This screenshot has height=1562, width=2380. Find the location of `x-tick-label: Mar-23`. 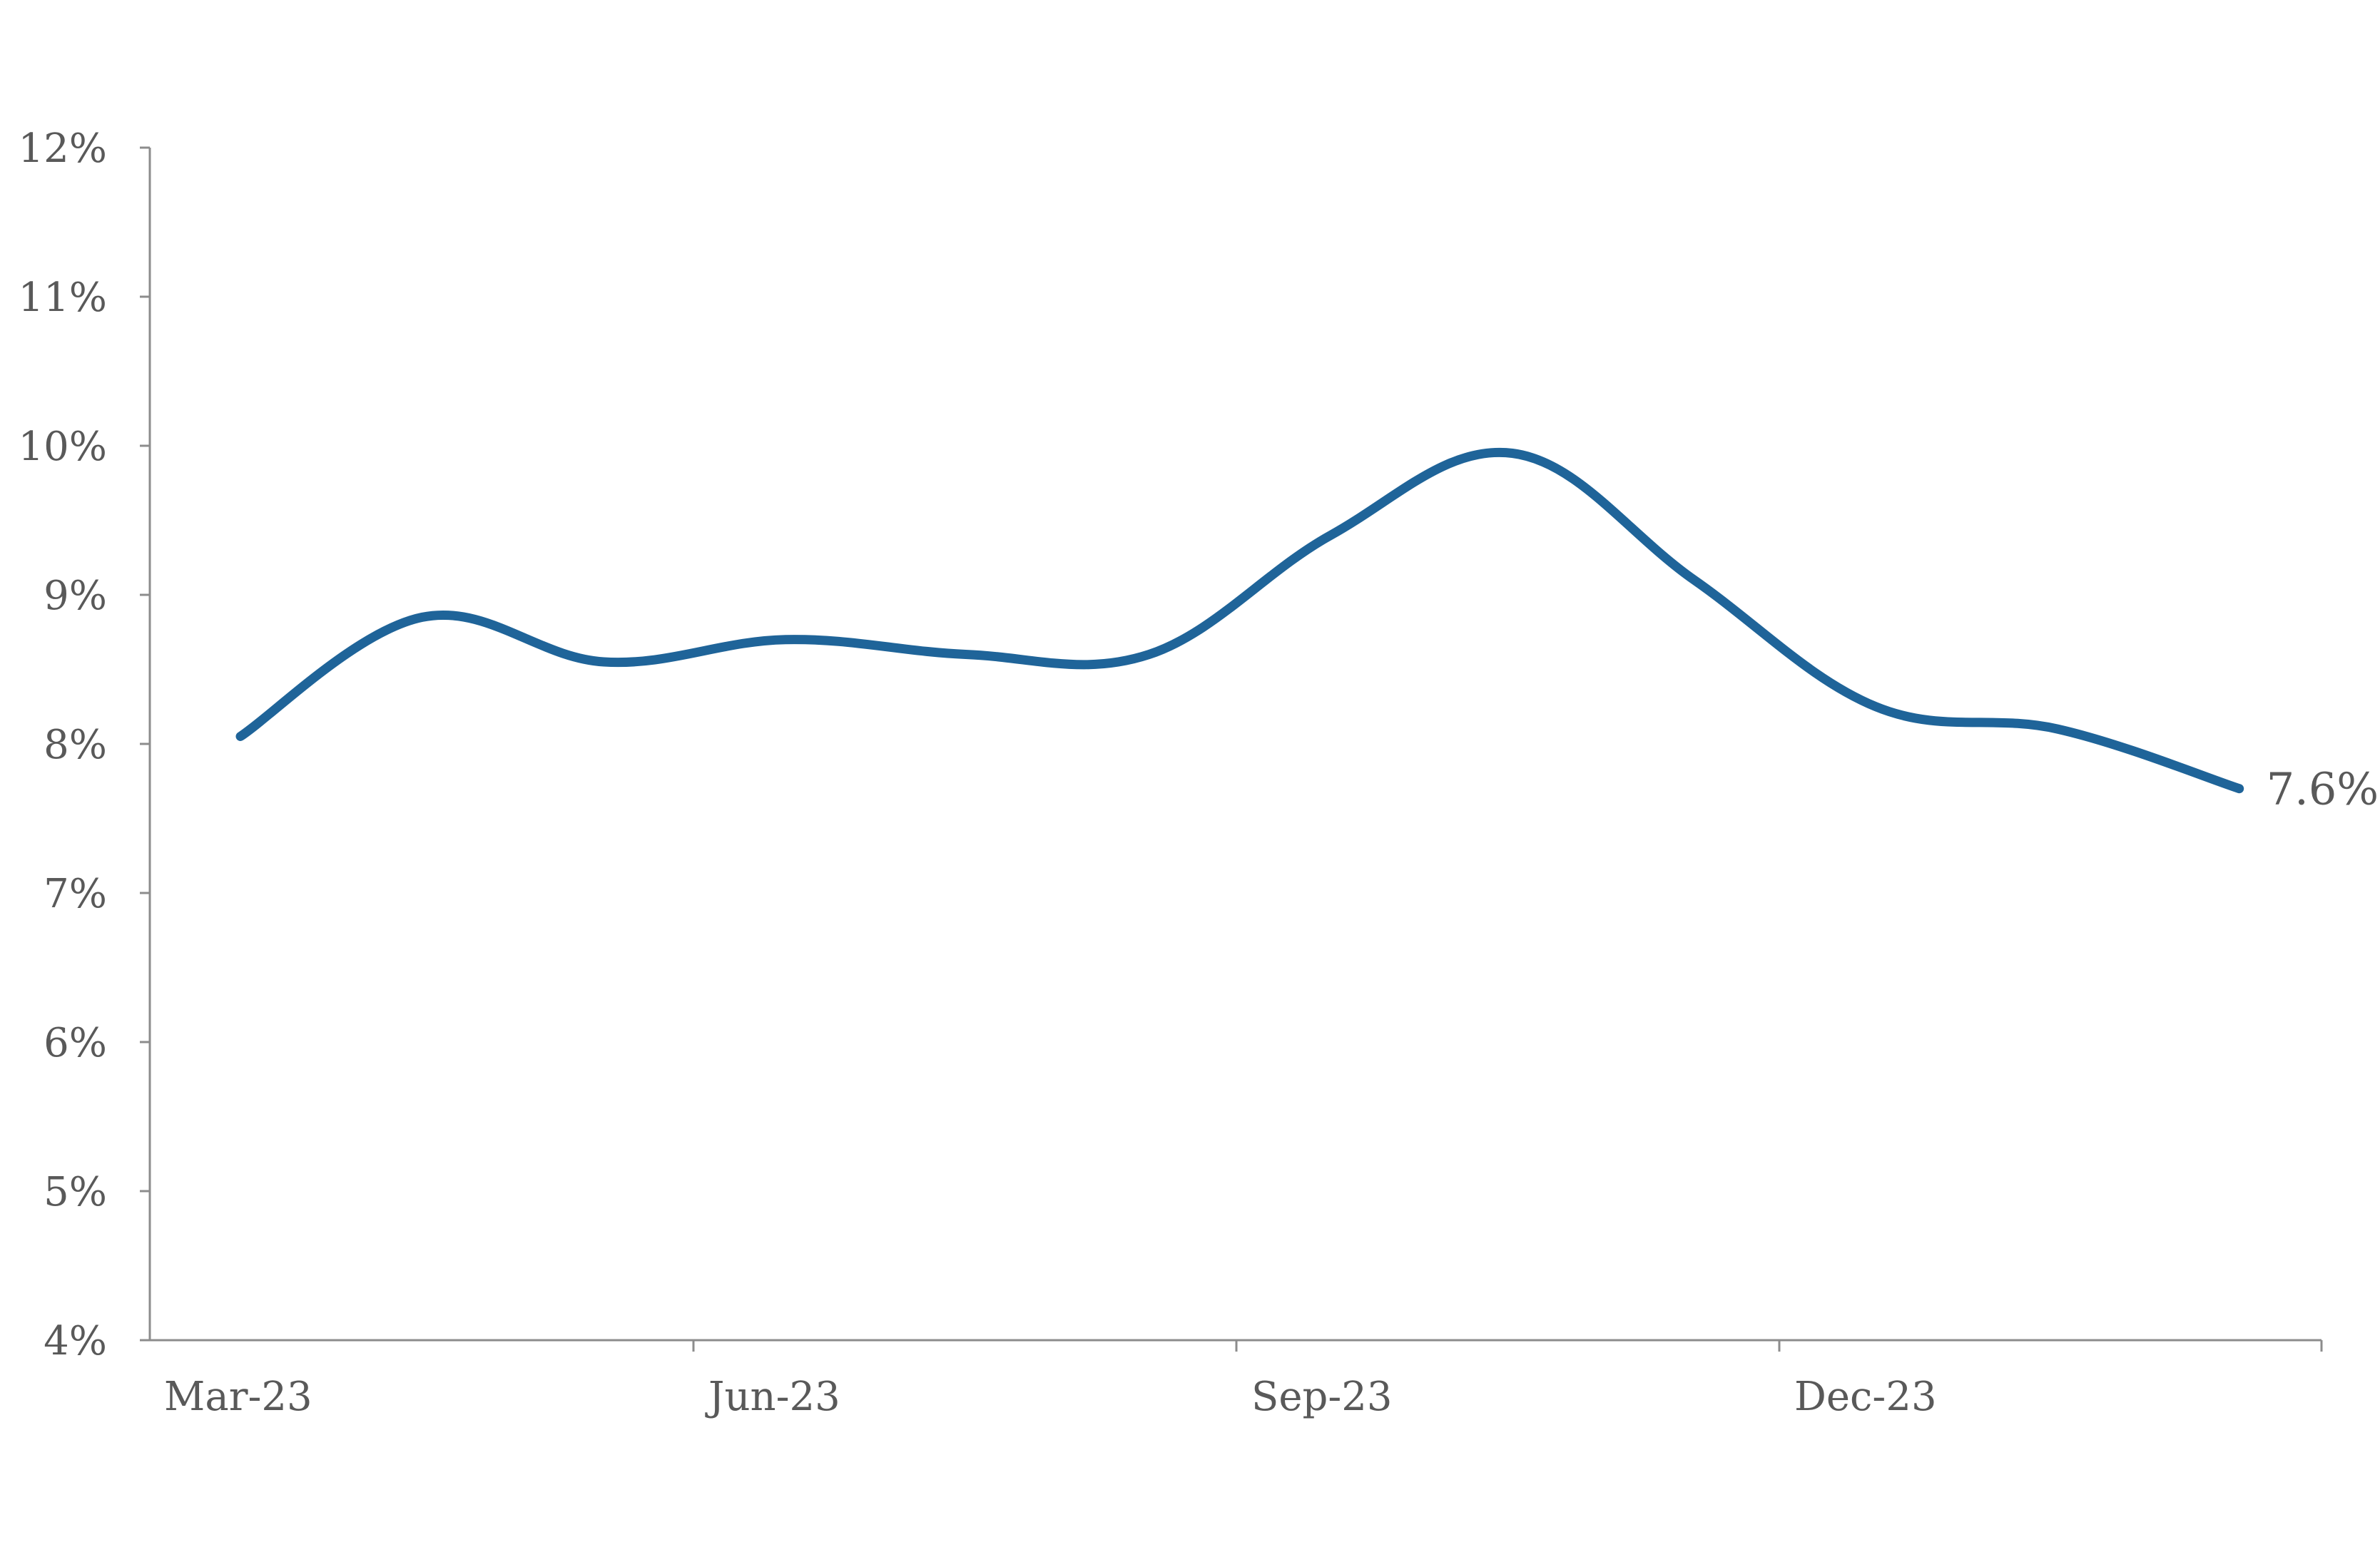

x-tick-label: Mar-23 is located at coordinates (238, 1397).